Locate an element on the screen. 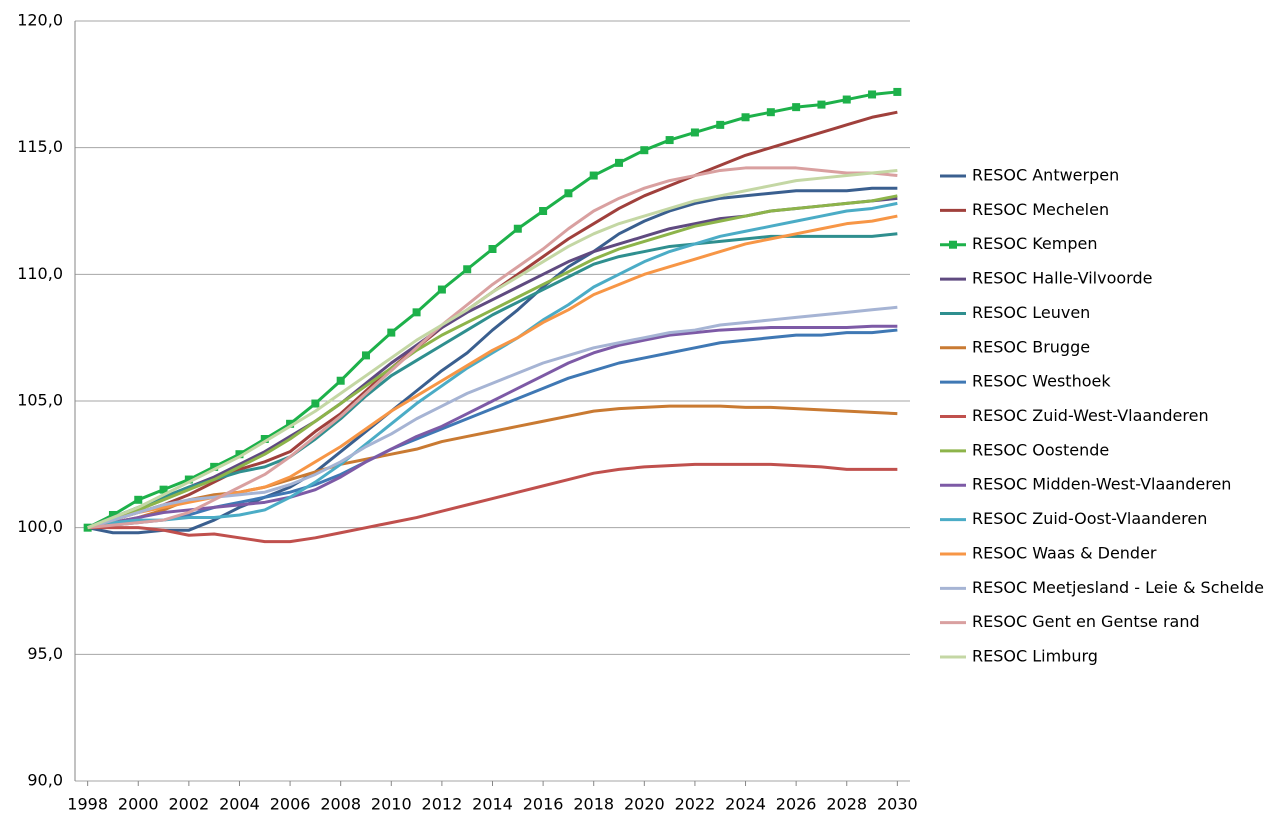 Image resolution: width=1288 pixels, height=816 pixels. x-tick-label: 2008 is located at coordinates (340, 804).